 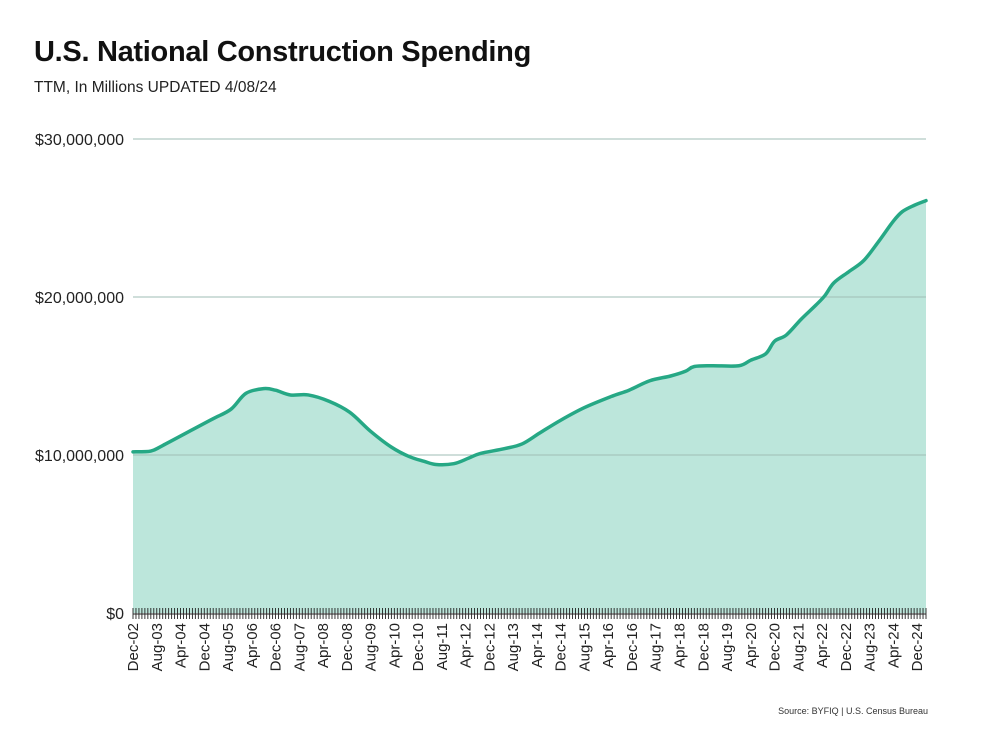 What do you see at coordinates (917, 647) in the screenshot?
I see `x-tick-label: Dec-24` at bounding box center [917, 647].